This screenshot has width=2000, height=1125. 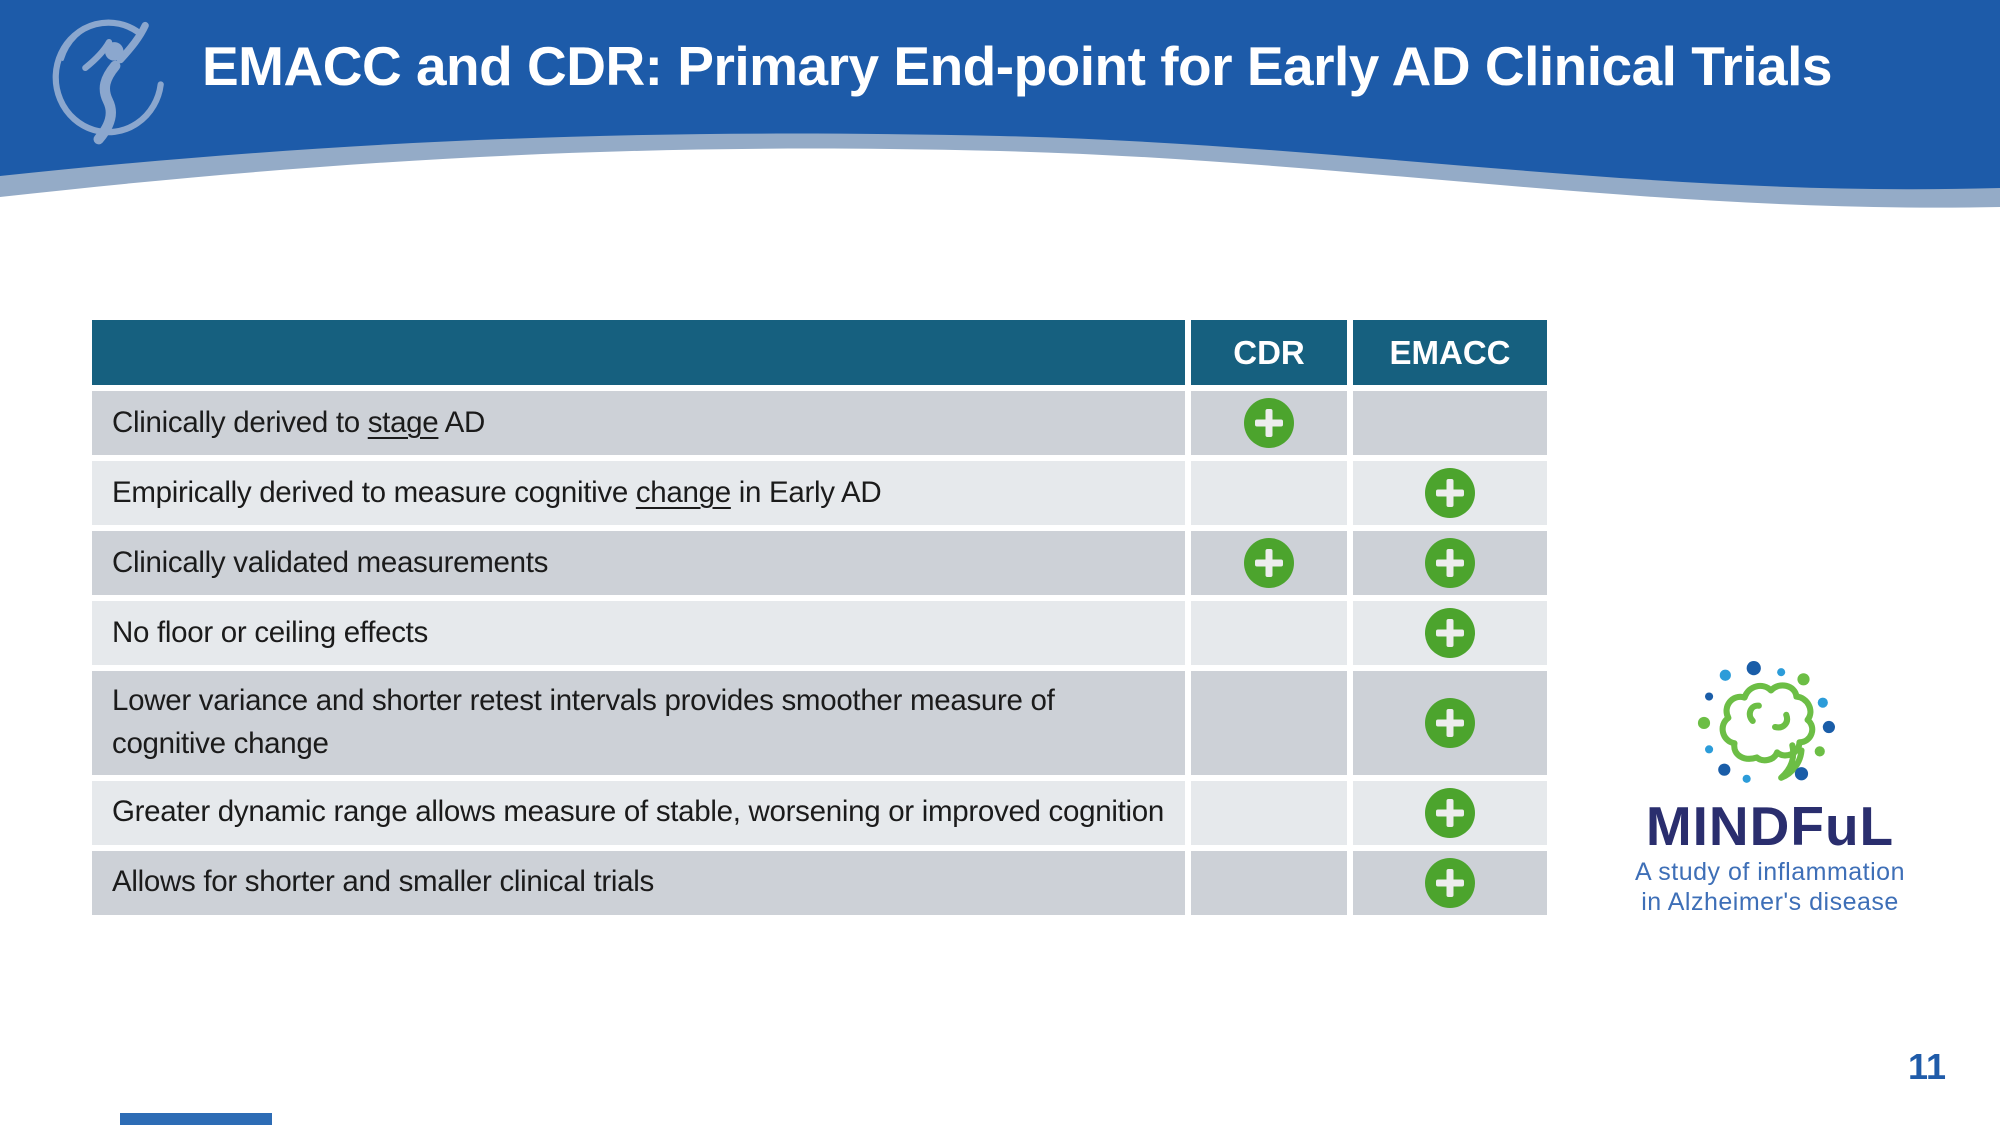 I want to click on footer-accent-bar, so click(x=196, y=1119).